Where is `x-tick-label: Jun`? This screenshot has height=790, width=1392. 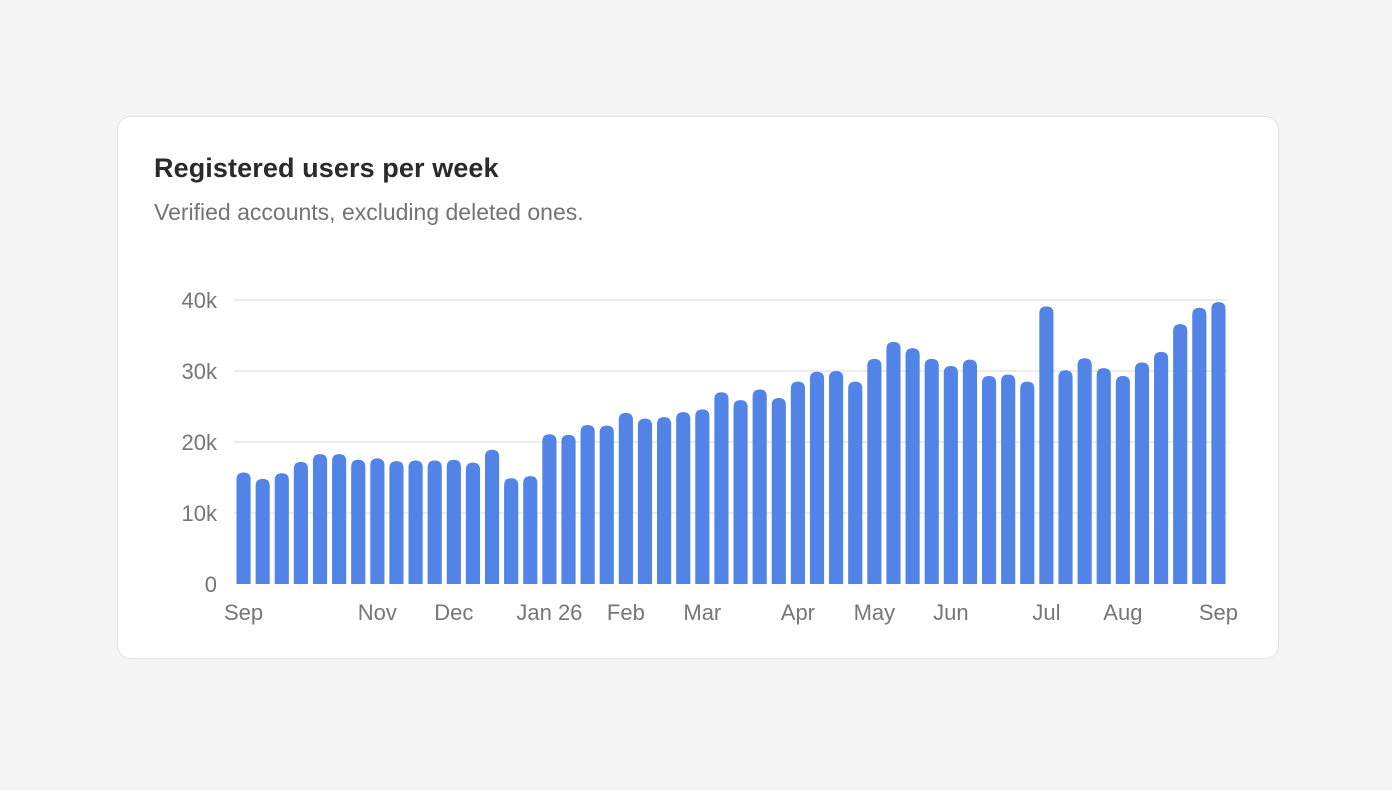 x-tick-label: Jun is located at coordinates (950, 612).